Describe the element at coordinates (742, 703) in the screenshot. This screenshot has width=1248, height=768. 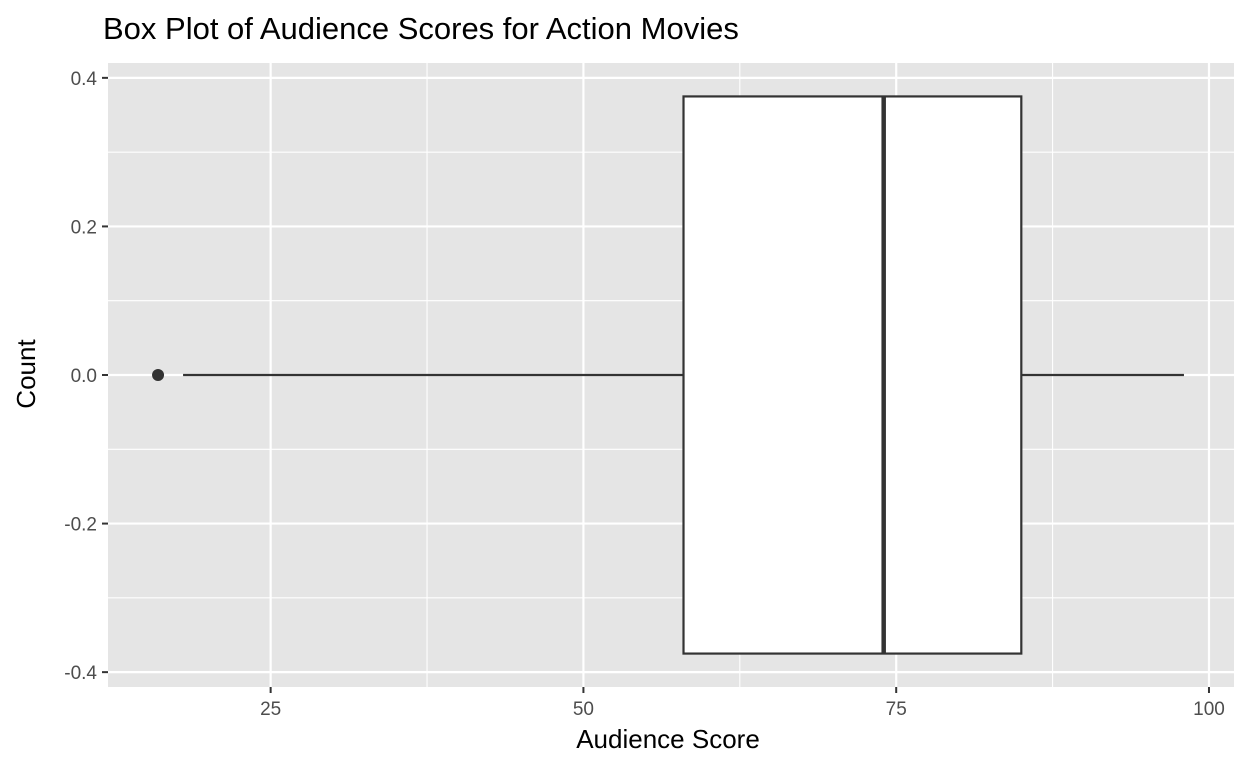
I see `x-axis: 25 50 75 100` at that location.